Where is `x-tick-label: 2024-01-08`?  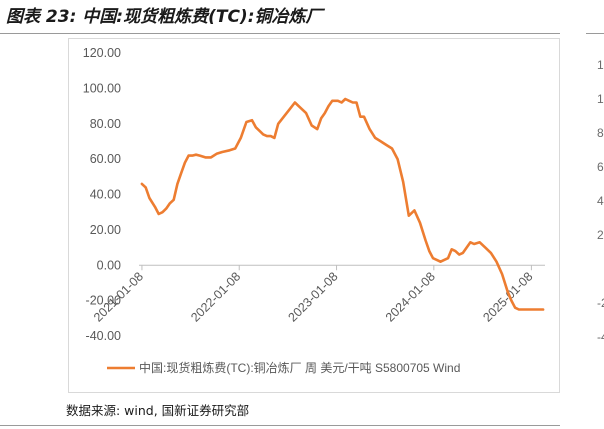 x-tick-label: 2024-01-08 is located at coordinates (410, 296).